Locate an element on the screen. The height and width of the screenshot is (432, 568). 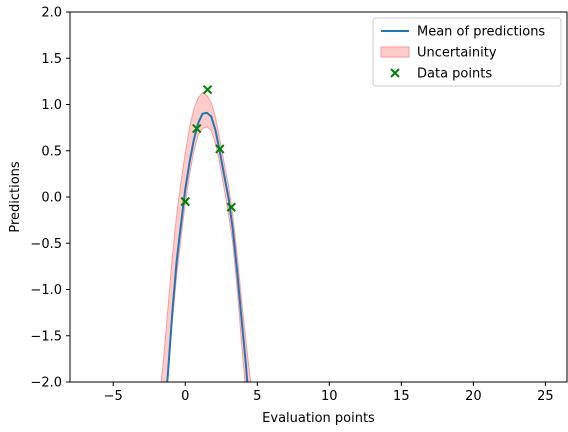
legend-box is located at coordinates (467, 52).